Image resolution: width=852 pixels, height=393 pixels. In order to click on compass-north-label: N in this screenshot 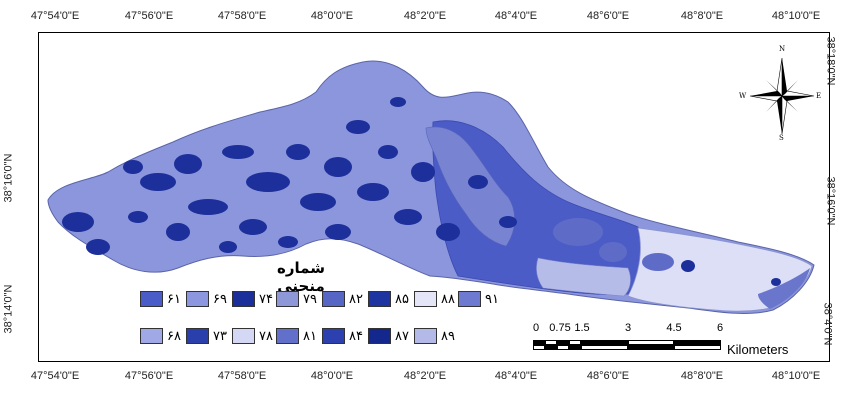, I will do `click(782, 49)`.